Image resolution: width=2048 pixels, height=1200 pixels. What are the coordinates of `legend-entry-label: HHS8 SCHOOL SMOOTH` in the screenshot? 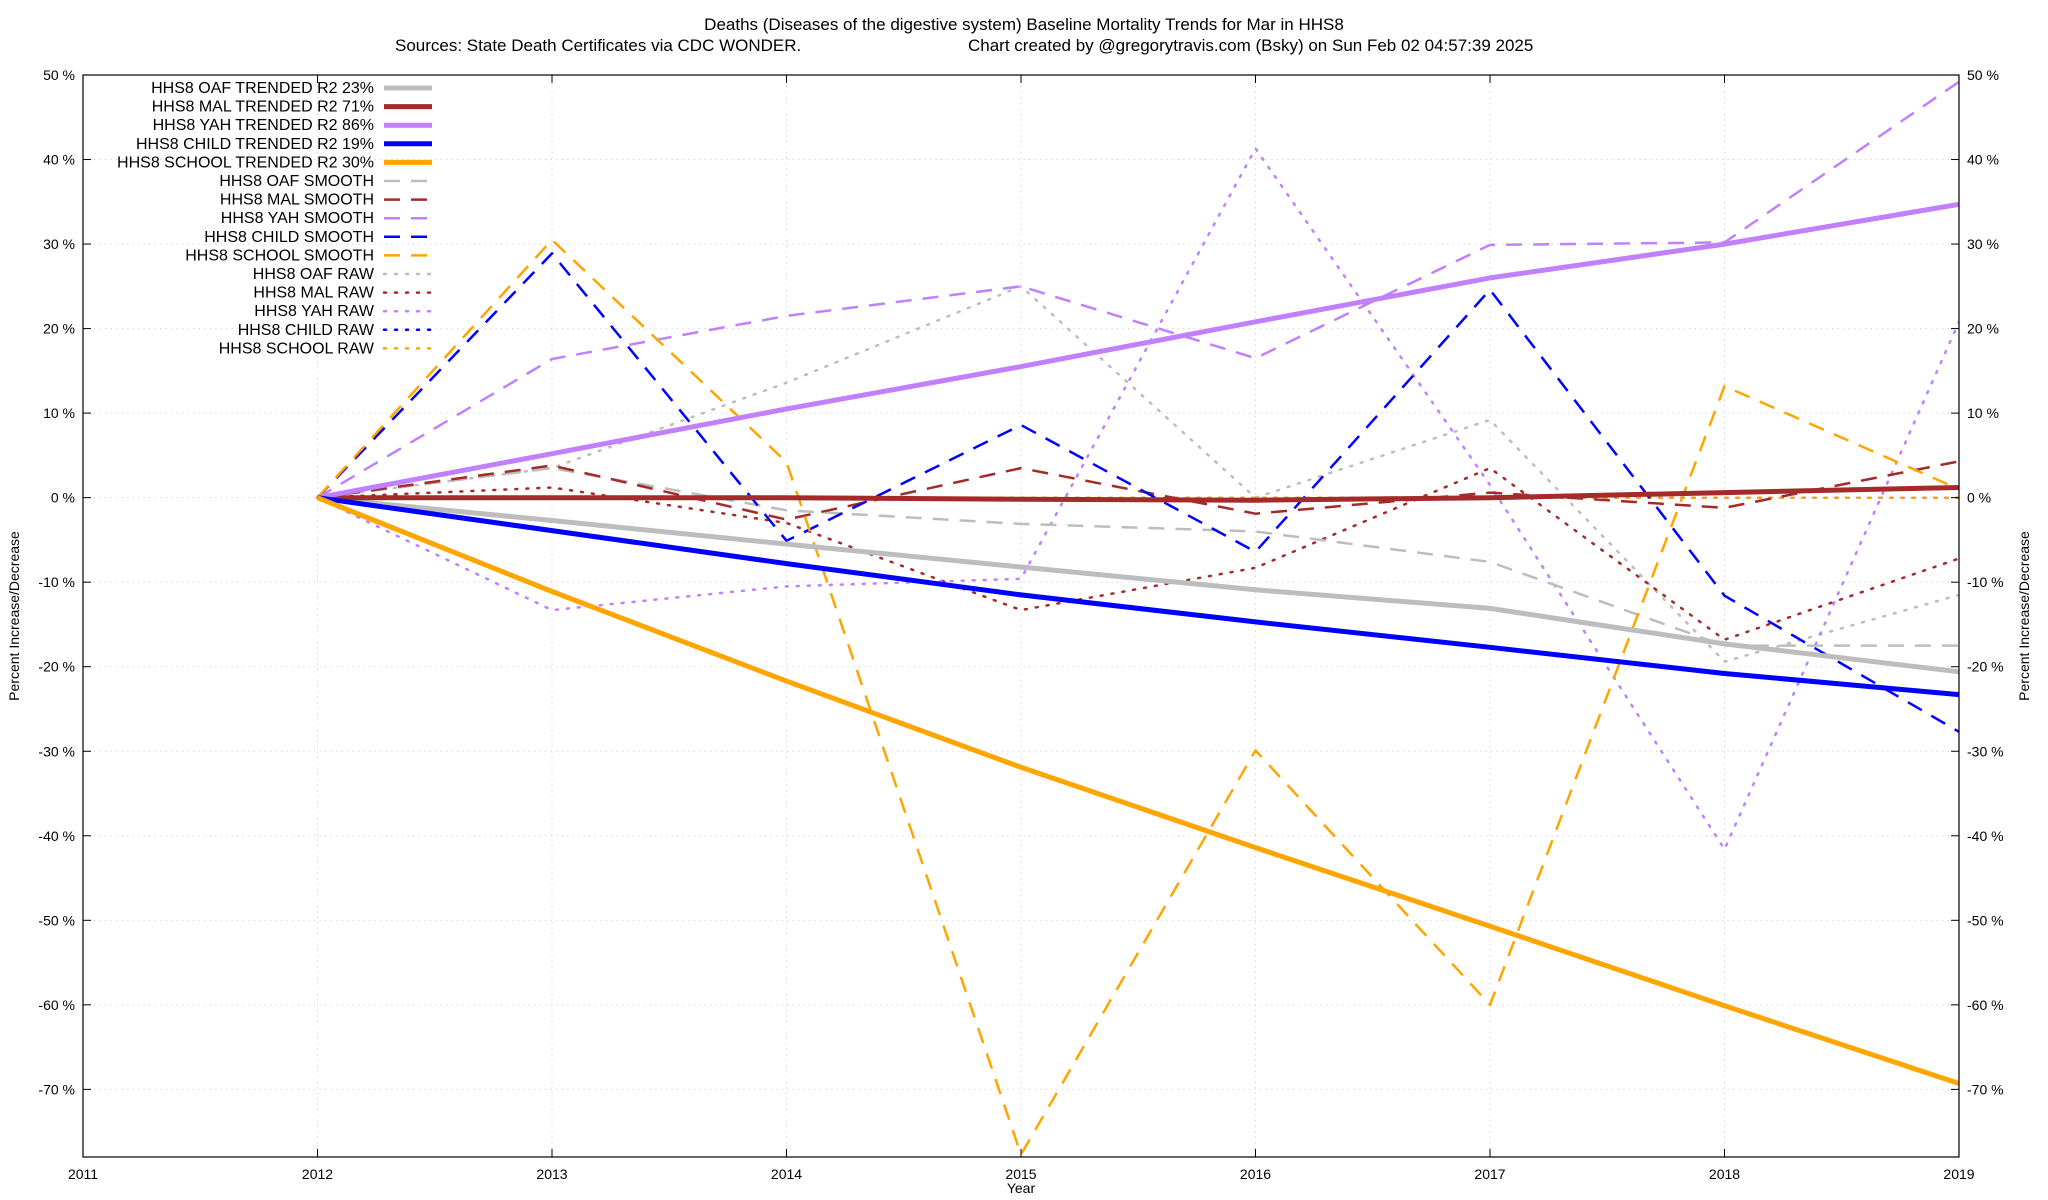 It's located at (279, 255).